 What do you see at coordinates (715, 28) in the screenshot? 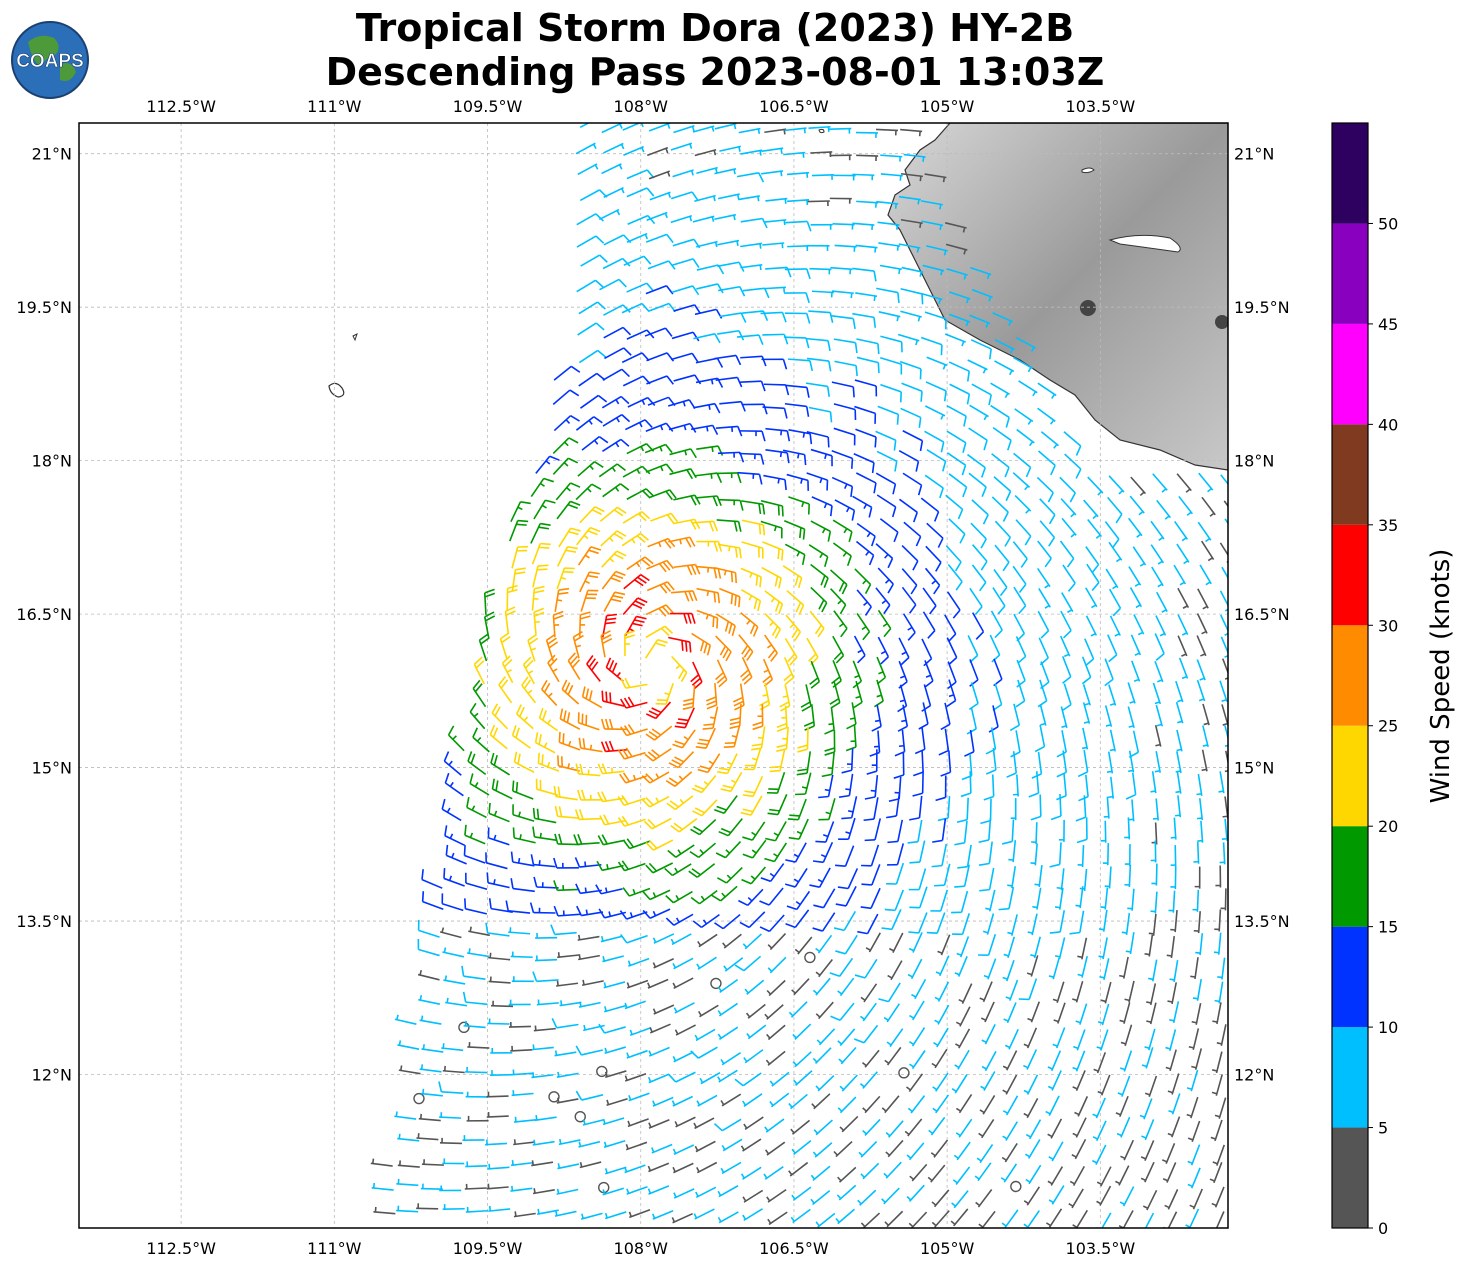
I see `title-line-1: Tropical Storm Dora (2023) HY-2B` at bounding box center [715, 28].